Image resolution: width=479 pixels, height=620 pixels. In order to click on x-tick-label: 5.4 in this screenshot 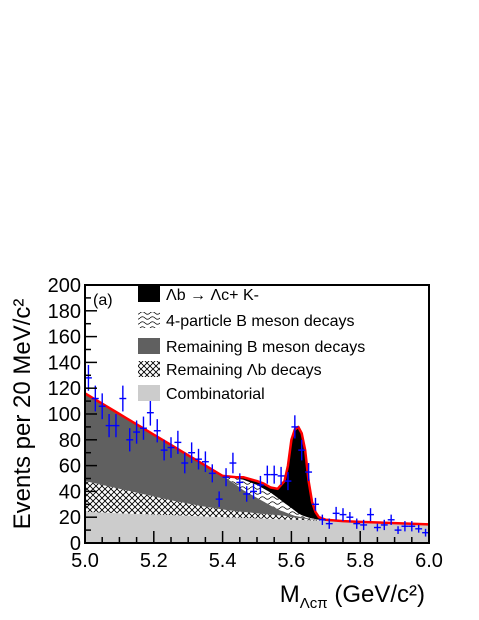, I will do `click(223, 561)`.